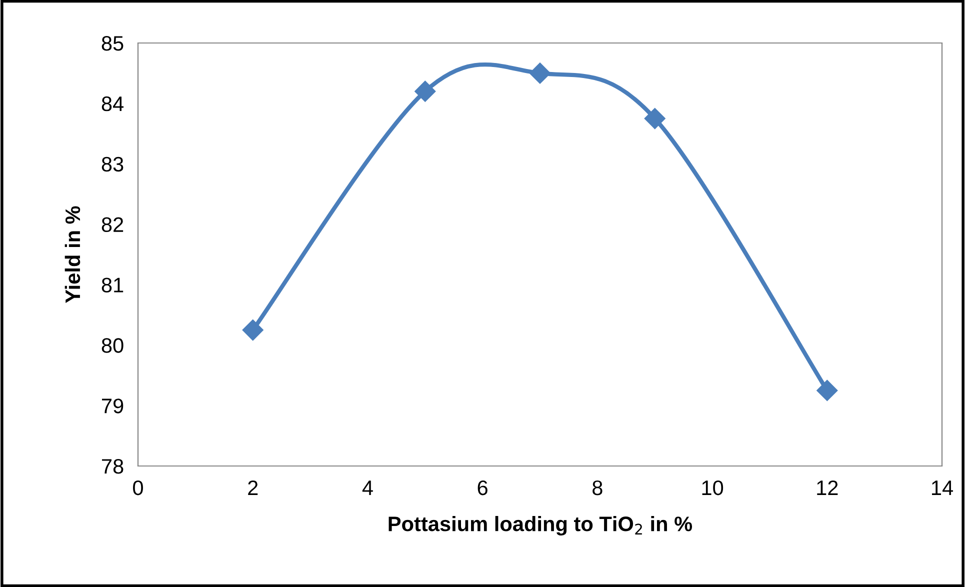  I want to click on y-tick-label: 78, so click(113, 466).